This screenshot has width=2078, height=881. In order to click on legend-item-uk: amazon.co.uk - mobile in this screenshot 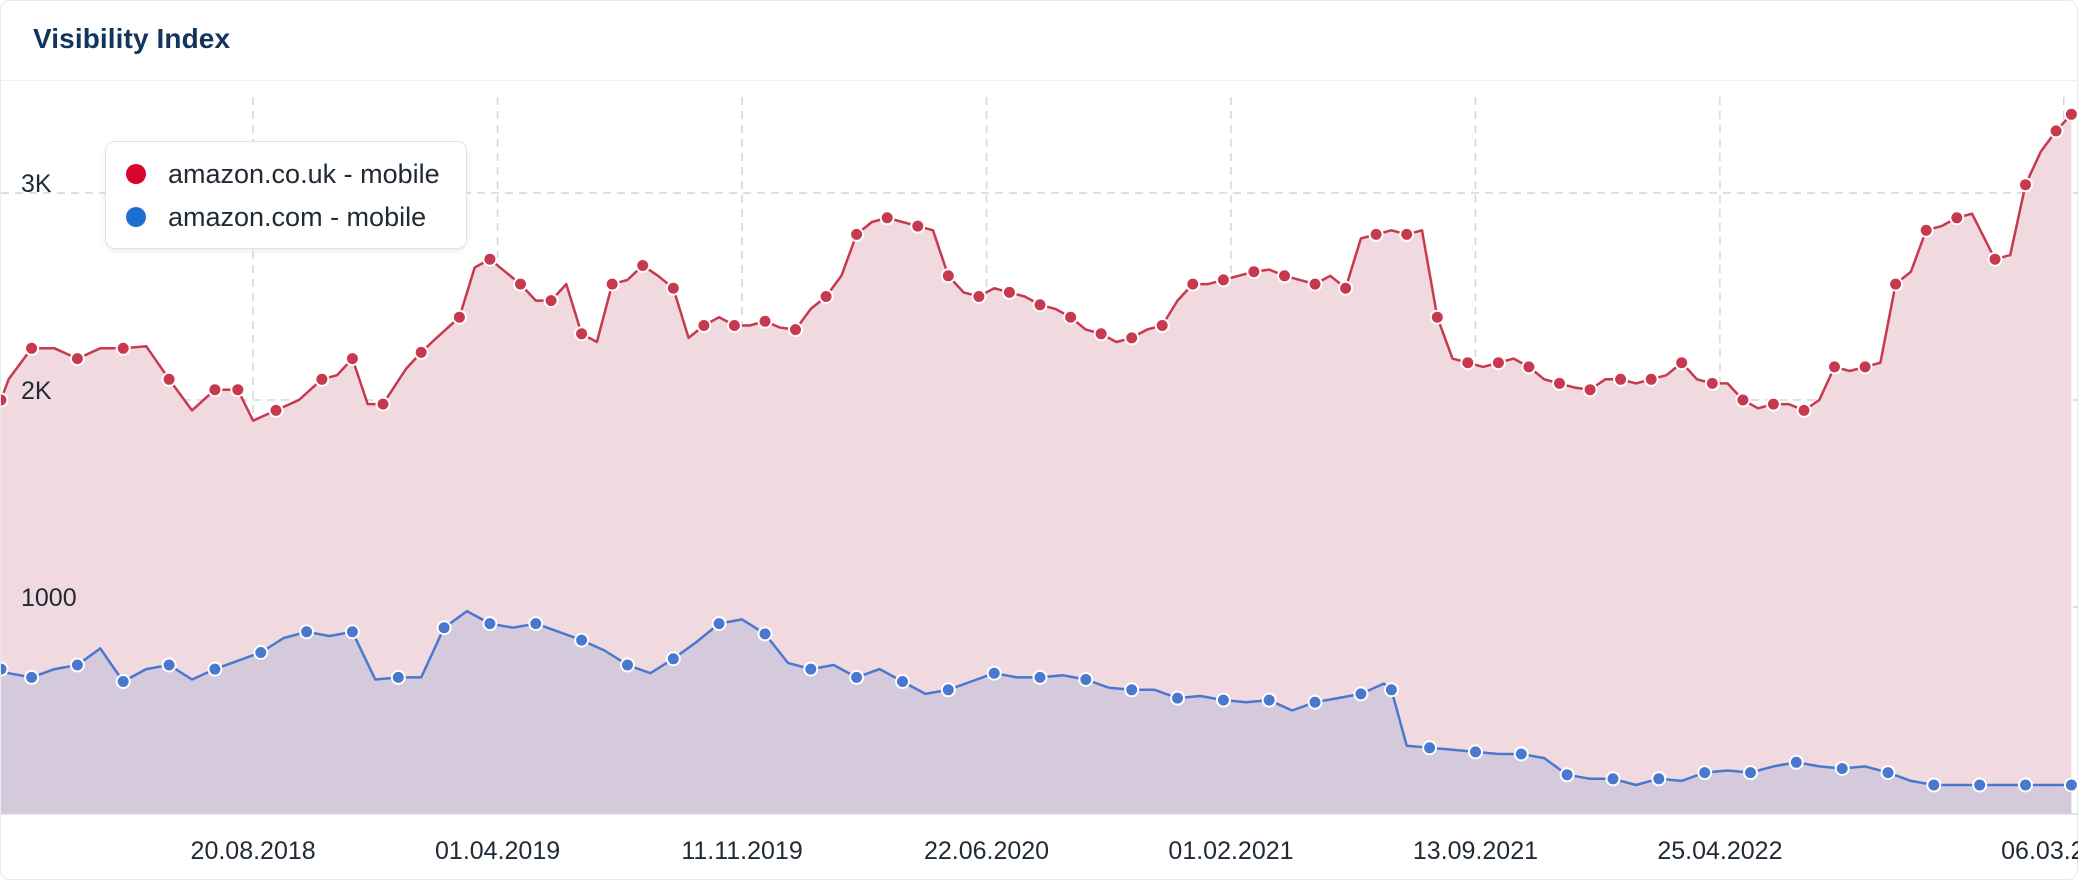, I will do `click(283, 174)`.